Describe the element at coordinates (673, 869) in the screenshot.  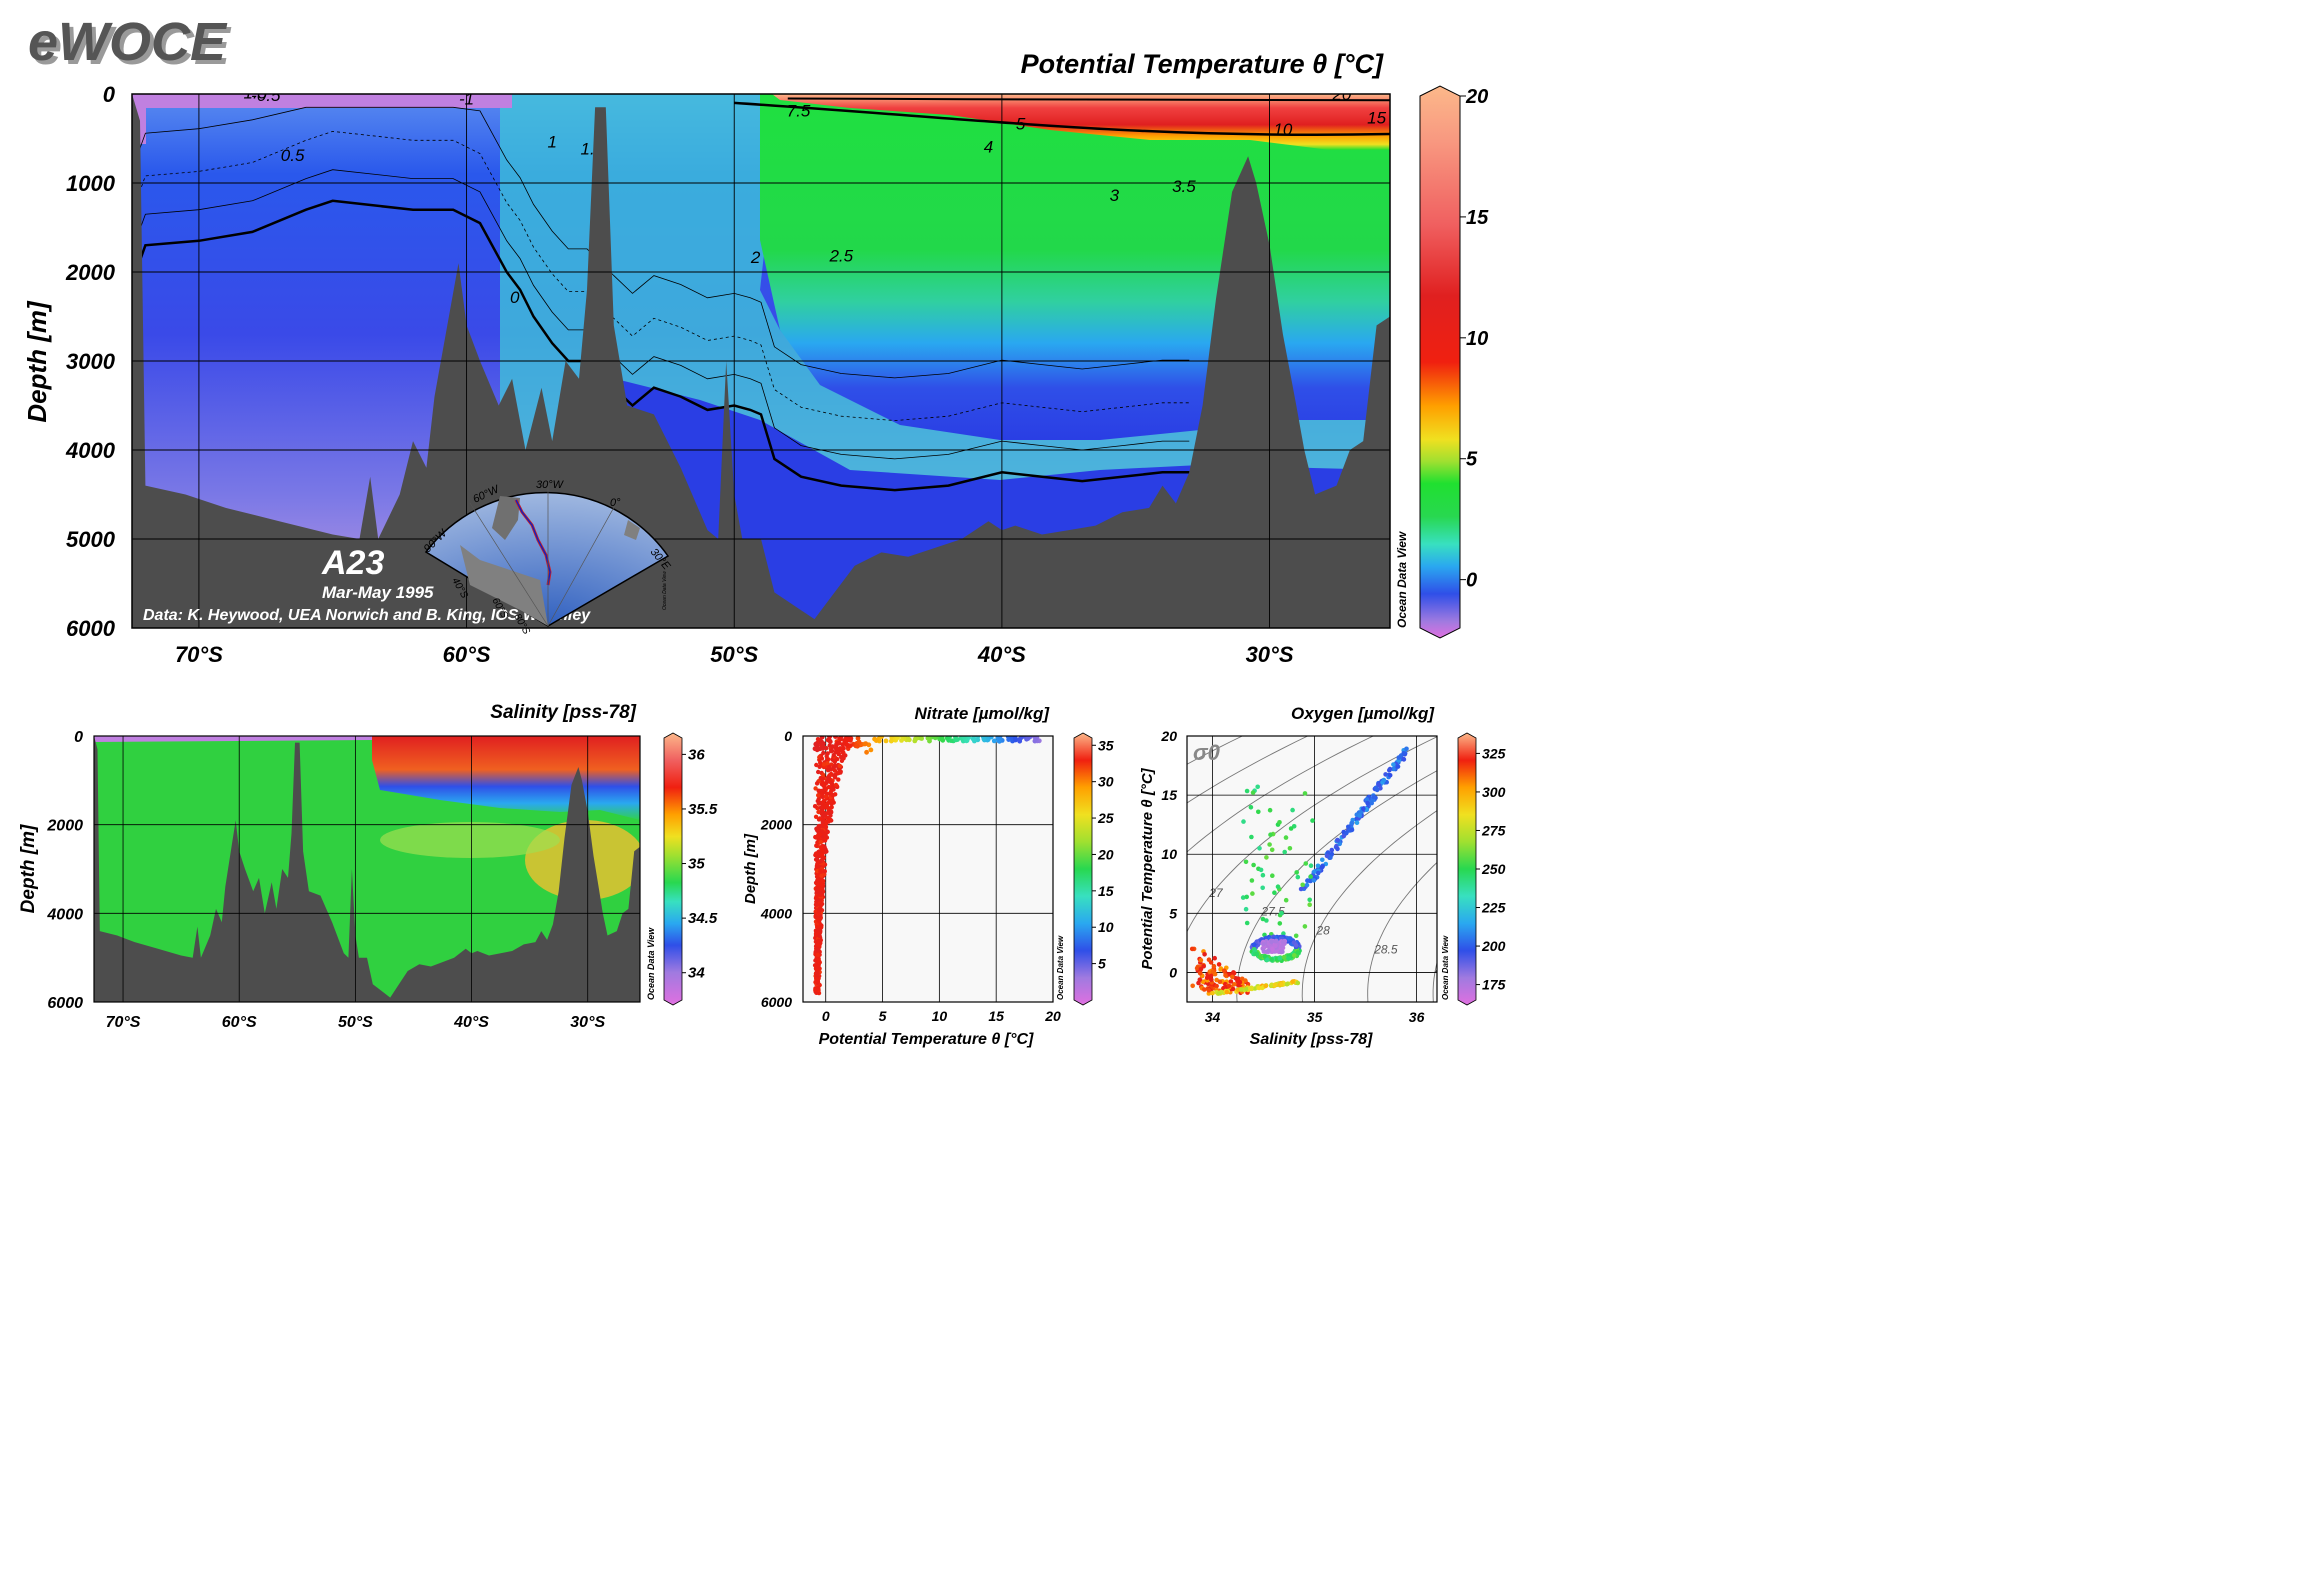
I see `salinity-colorbar-bar` at that location.